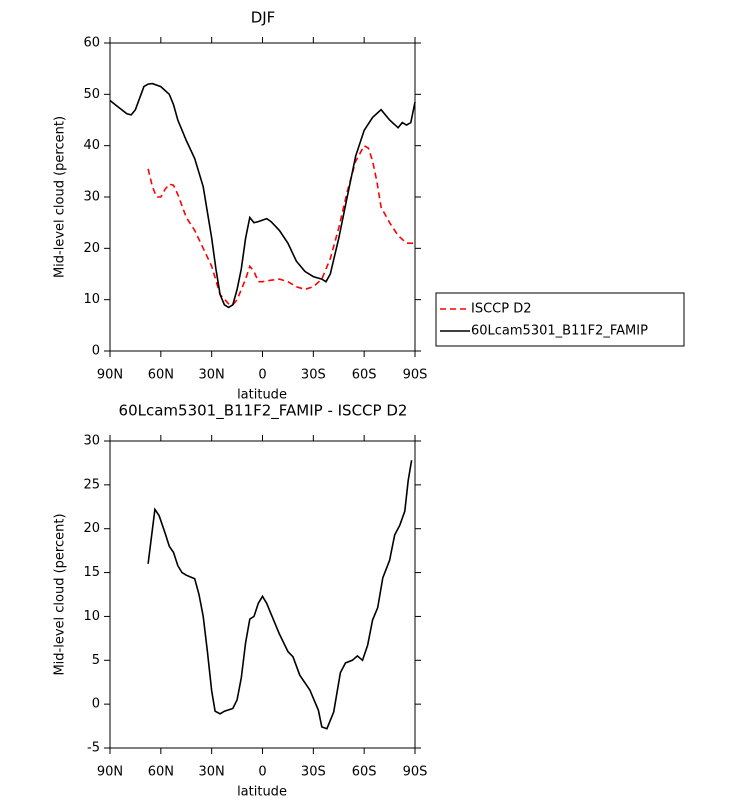 This screenshot has height=808, width=733. What do you see at coordinates (91, 43) in the screenshot?
I see `y-tick-label: 60` at bounding box center [91, 43].